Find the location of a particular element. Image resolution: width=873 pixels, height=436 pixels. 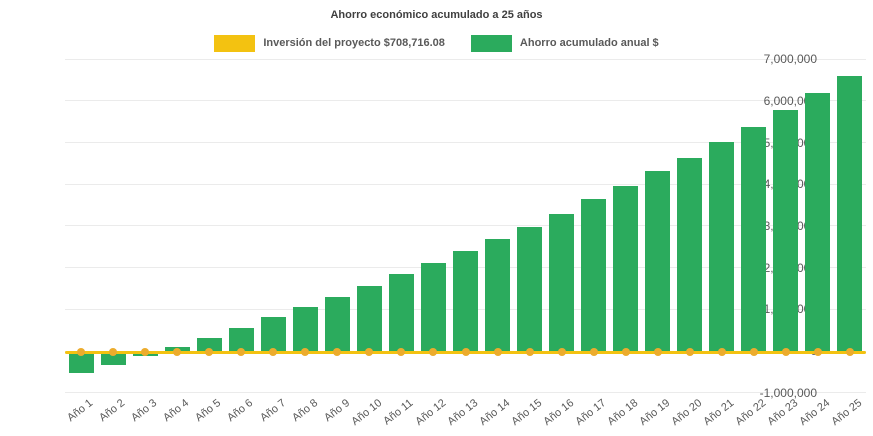

bar-año-24 is located at coordinates (818, 222).